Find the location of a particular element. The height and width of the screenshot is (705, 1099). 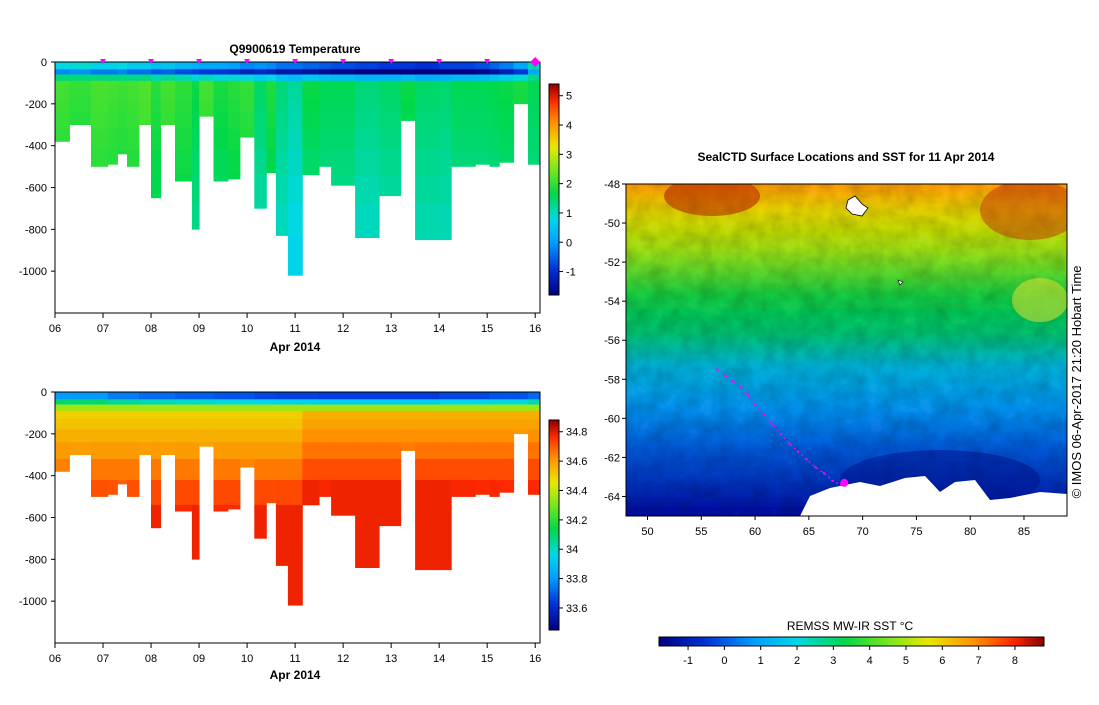

sst-colorbar-tick-label: 3 is located at coordinates (833, 661).